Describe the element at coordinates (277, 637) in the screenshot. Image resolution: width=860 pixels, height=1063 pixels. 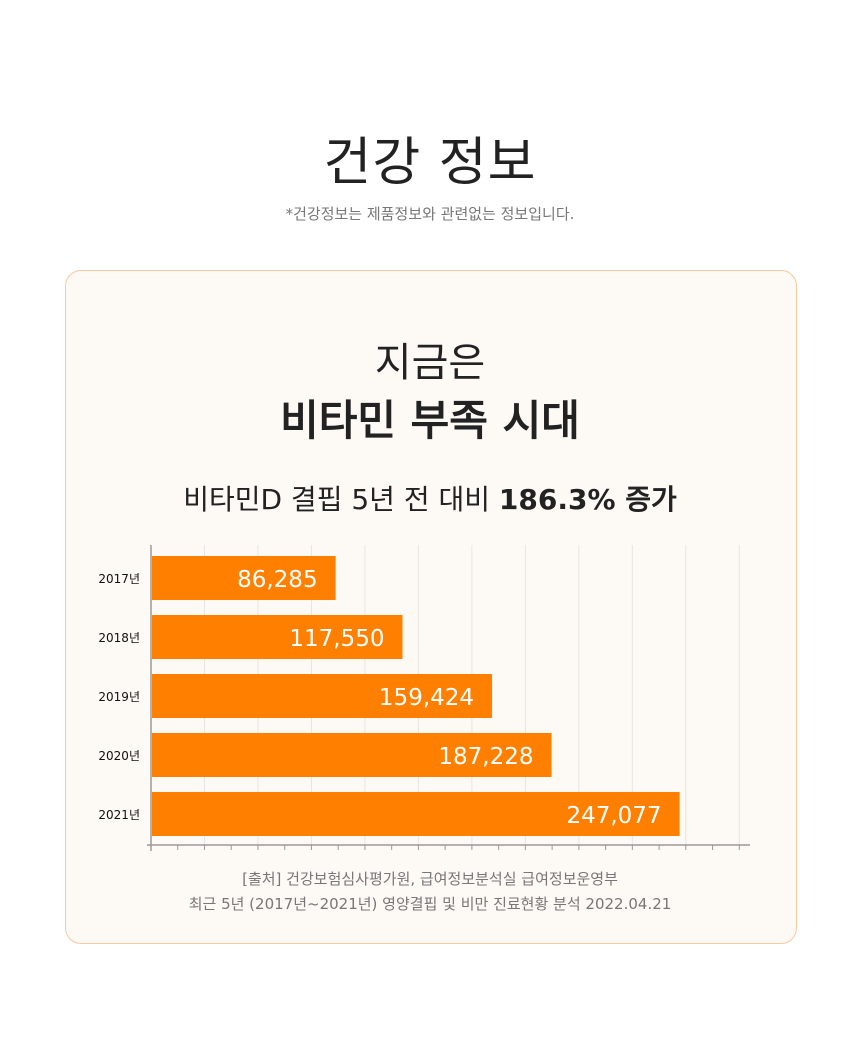
I see `bar-2018년` at that location.